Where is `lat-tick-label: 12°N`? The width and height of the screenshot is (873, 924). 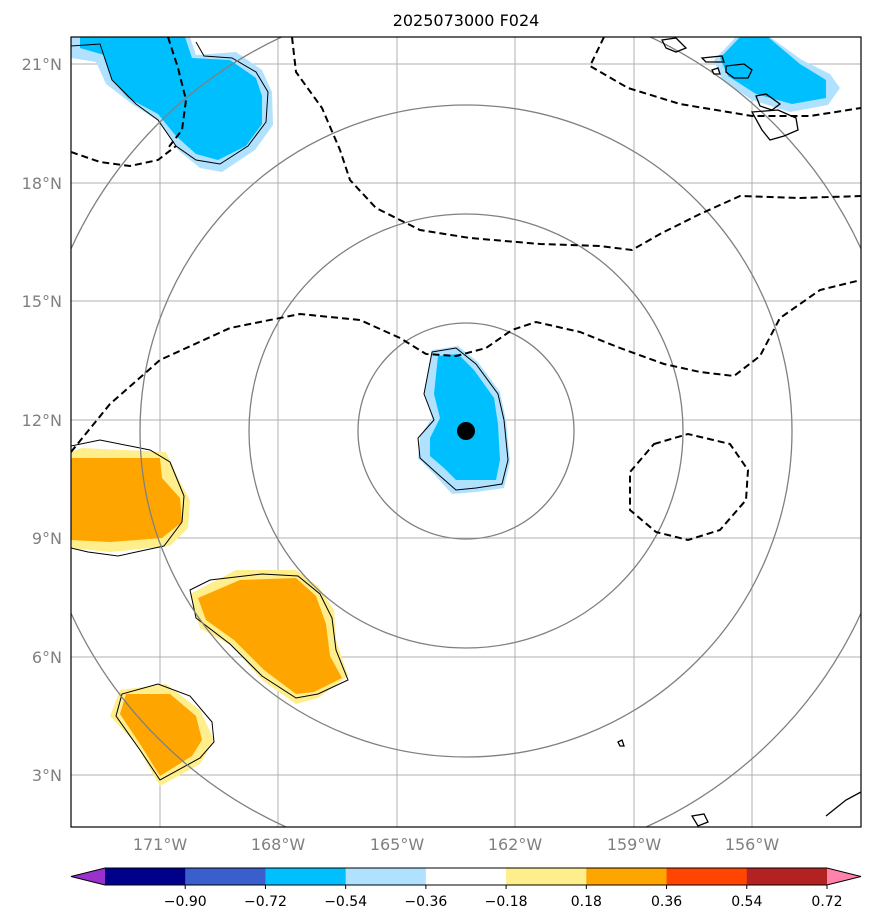
lat-tick-label: 12°N is located at coordinates (42, 420).